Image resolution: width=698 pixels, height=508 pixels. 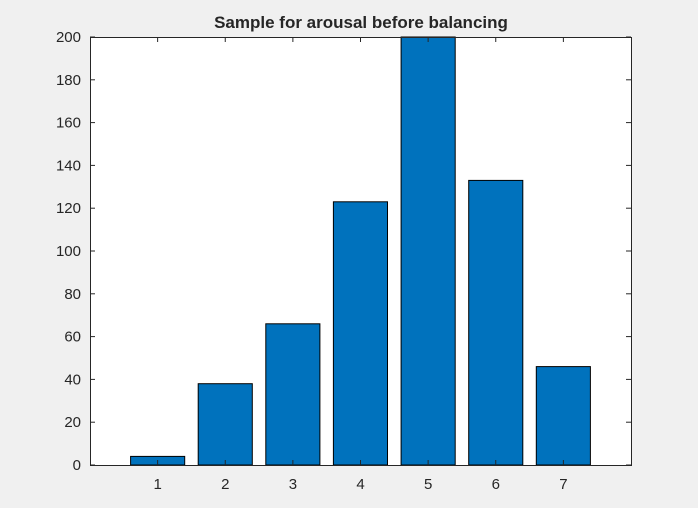 What do you see at coordinates (77, 465) in the screenshot?
I see `y-tick-label: 0` at bounding box center [77, 465].